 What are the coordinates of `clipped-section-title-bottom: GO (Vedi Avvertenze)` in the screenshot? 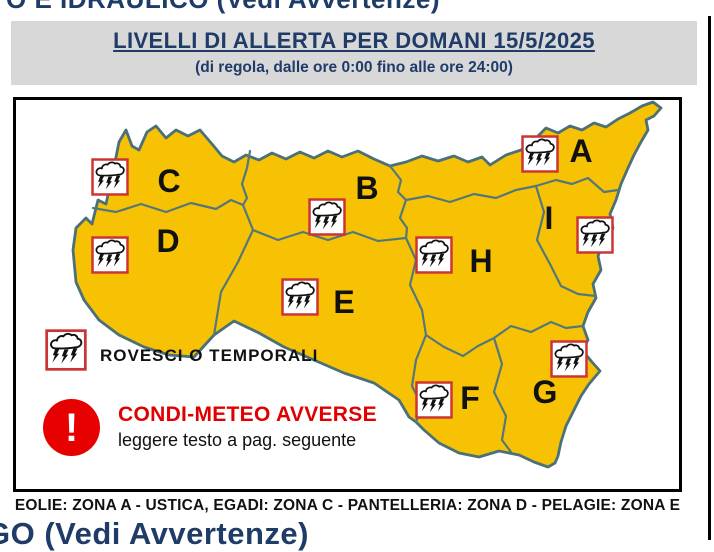 It's located at (154, 533).